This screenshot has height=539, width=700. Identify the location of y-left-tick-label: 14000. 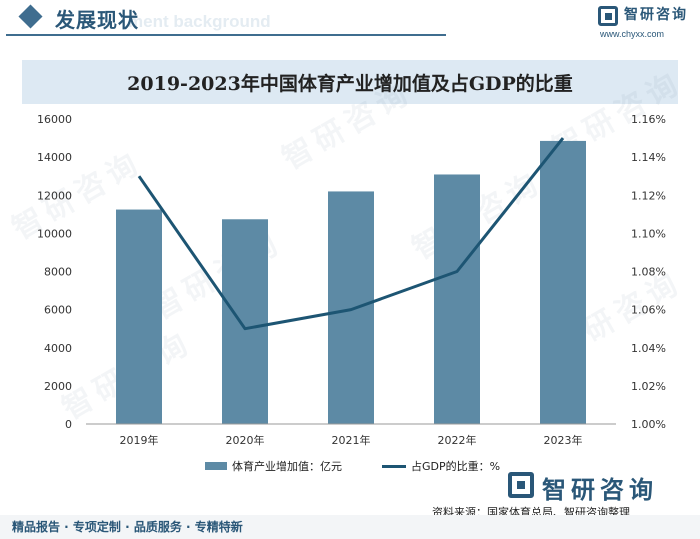
(54, 157).